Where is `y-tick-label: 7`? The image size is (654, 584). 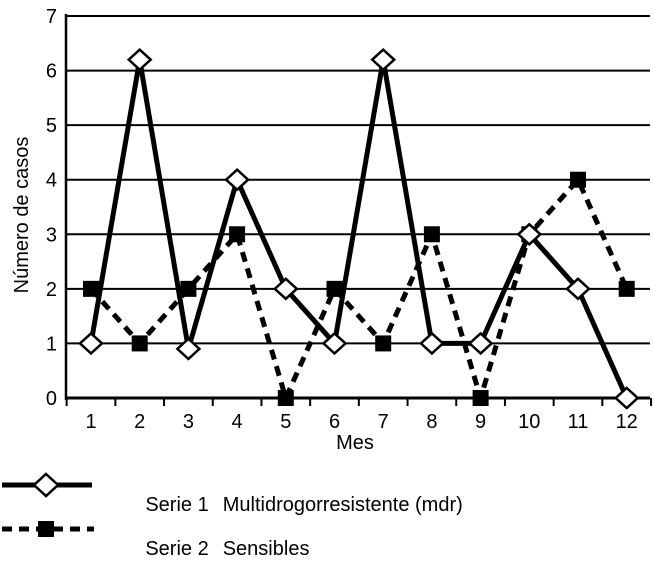
y-tick-label: 7 is located at coordinates (51, 17).